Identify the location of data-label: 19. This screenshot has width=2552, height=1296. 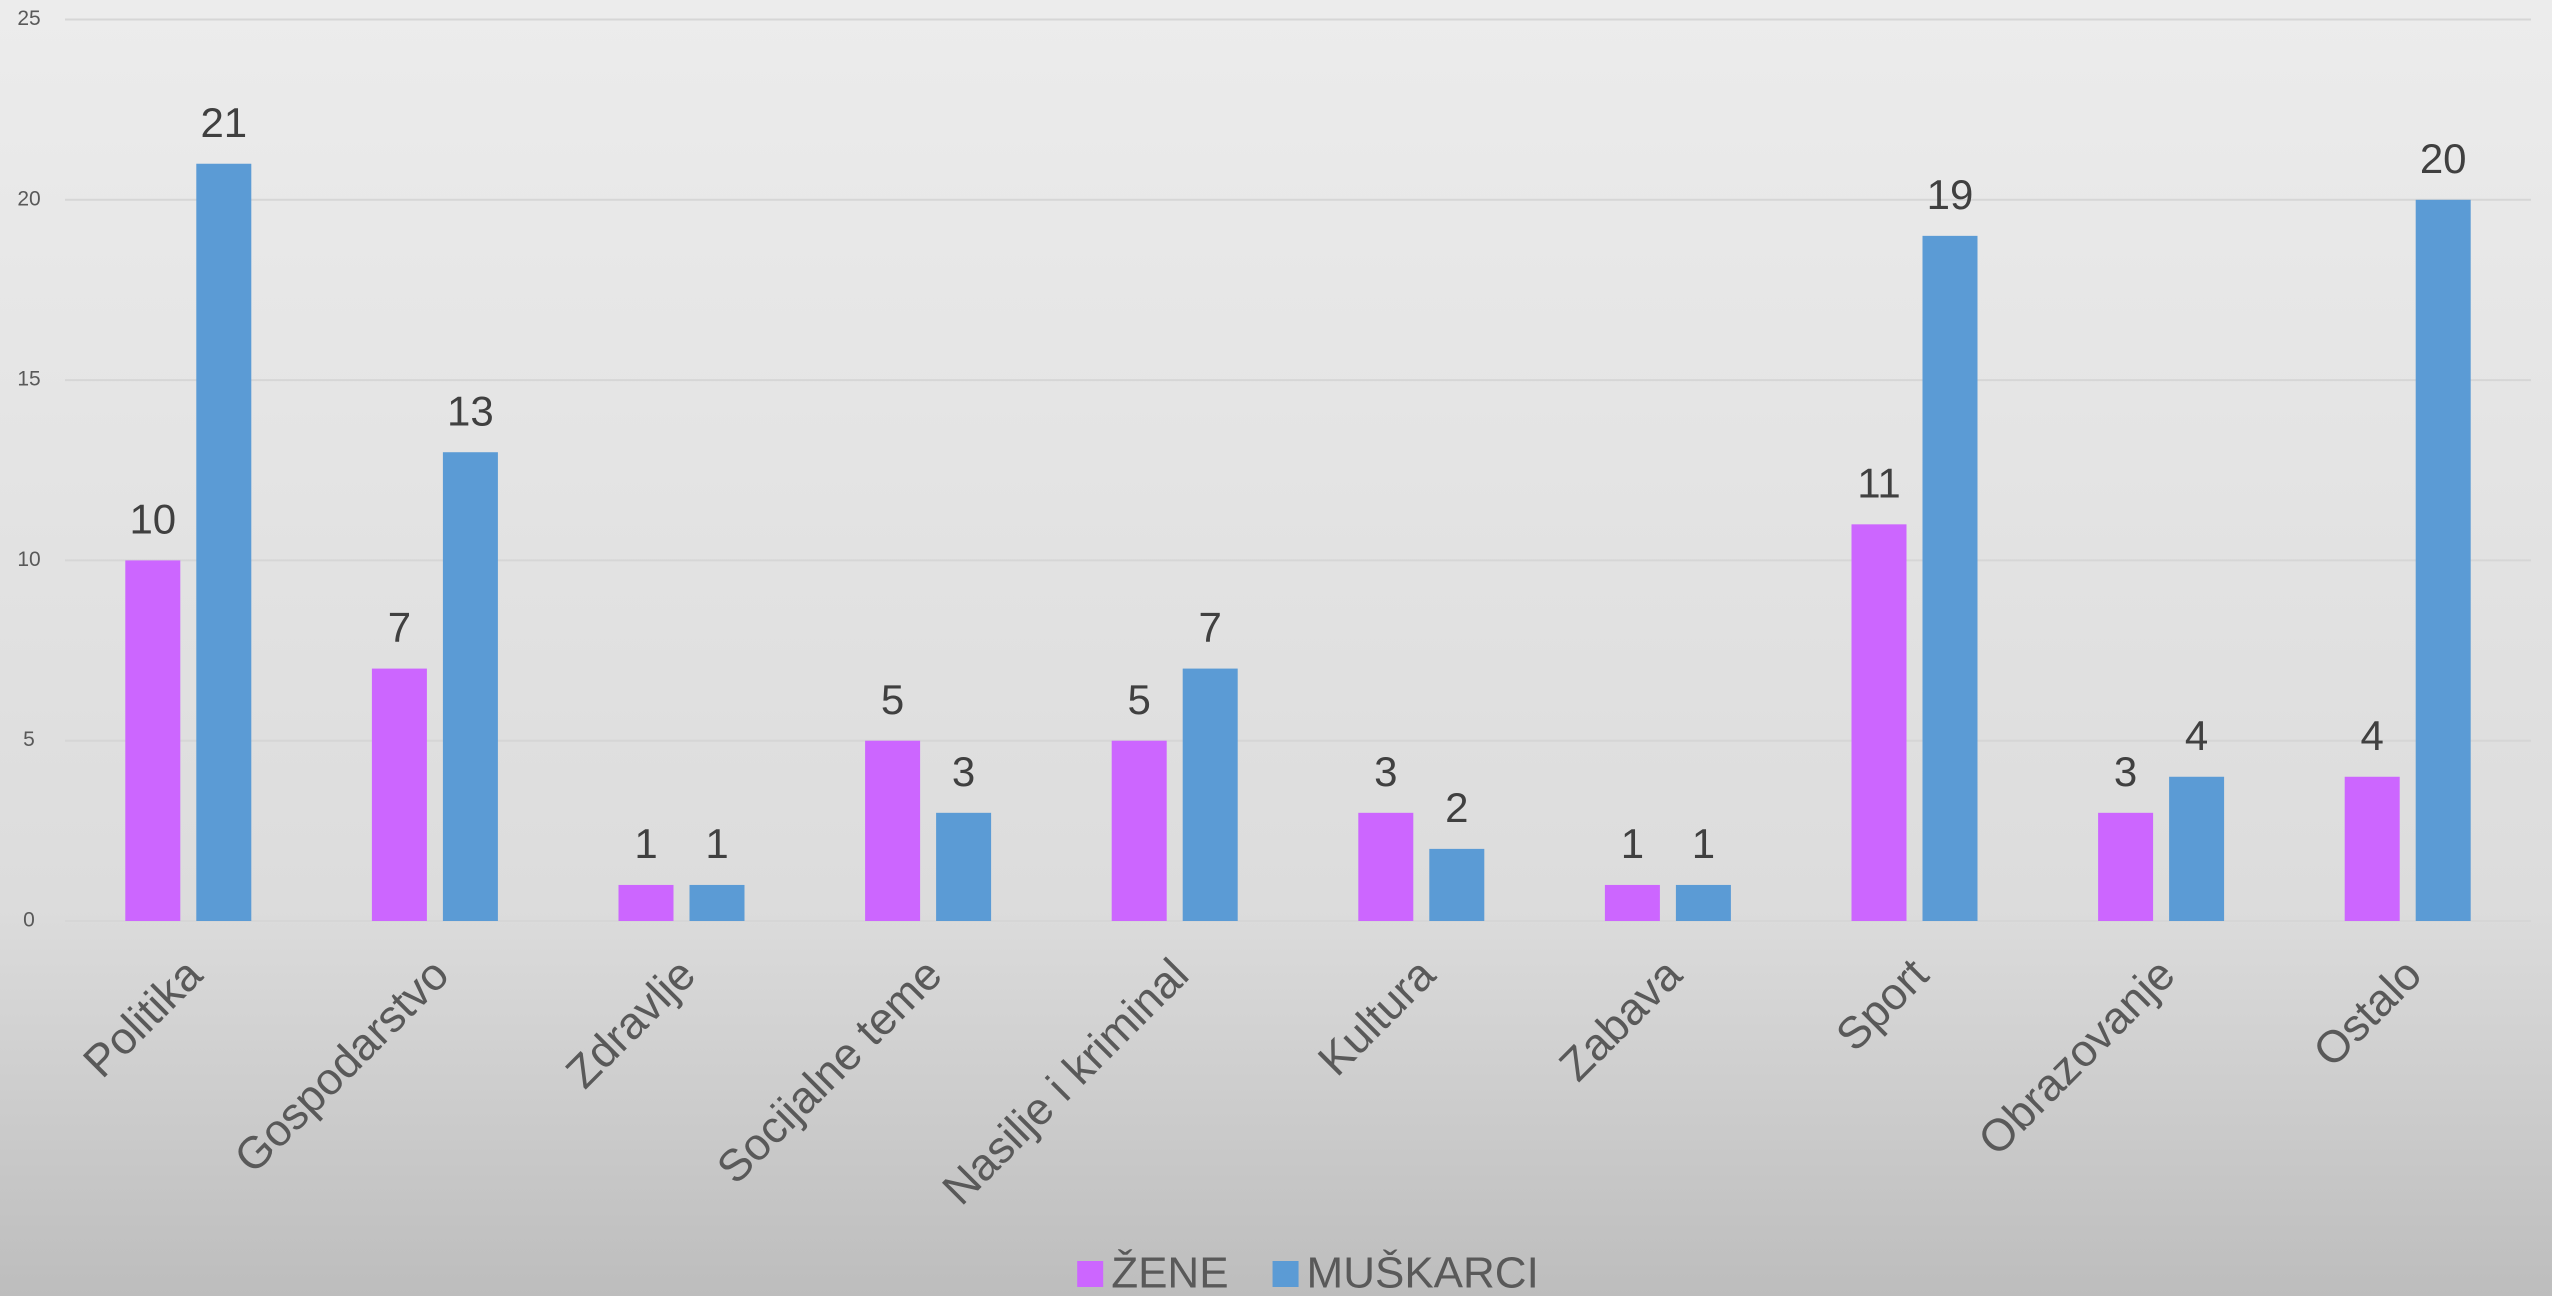
(1950, 194).